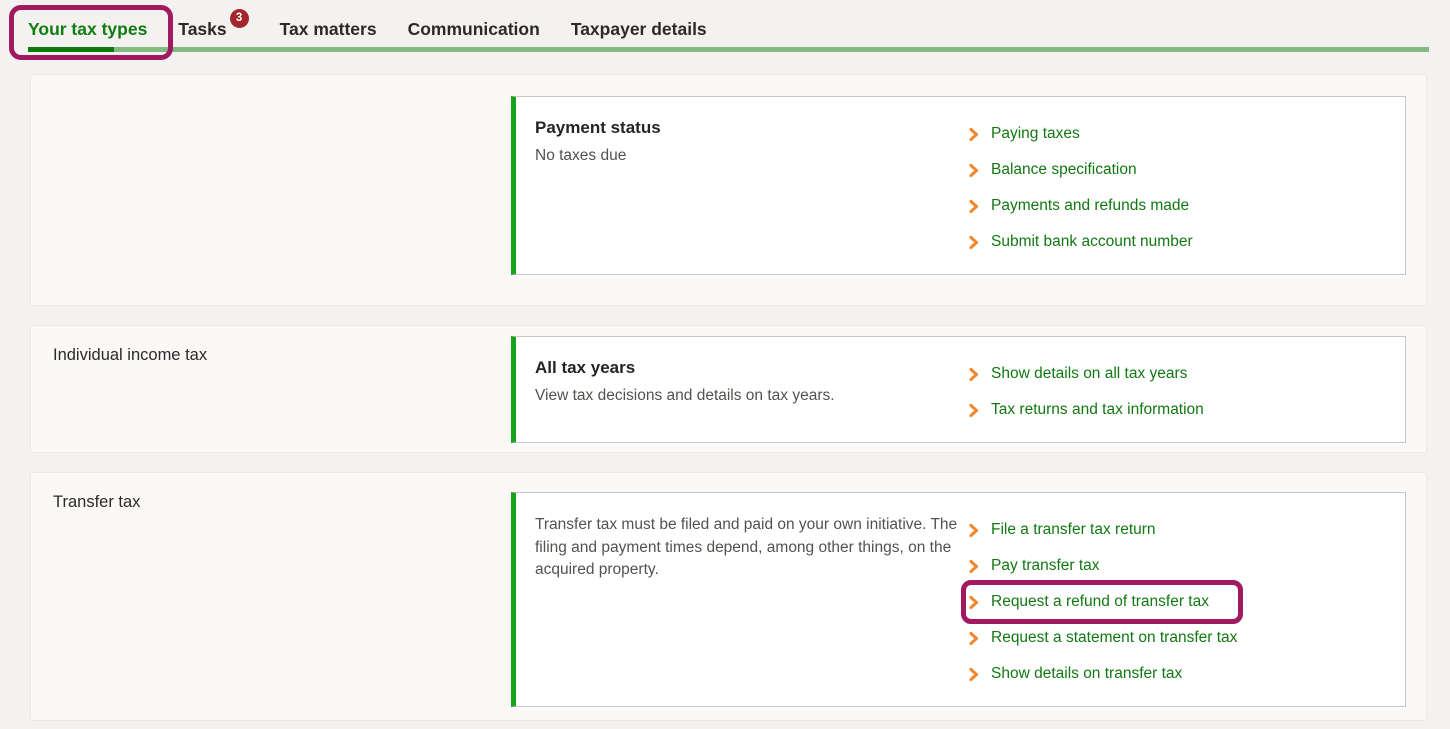 Image resolution: width=1450 pixels, height=729 pixels. What do you see at coordinates (1187, 374) in the screenshot?
I see `link-show-details-on-all-tax-years: Show details on all tax years` at bounding box center [1187, 374].